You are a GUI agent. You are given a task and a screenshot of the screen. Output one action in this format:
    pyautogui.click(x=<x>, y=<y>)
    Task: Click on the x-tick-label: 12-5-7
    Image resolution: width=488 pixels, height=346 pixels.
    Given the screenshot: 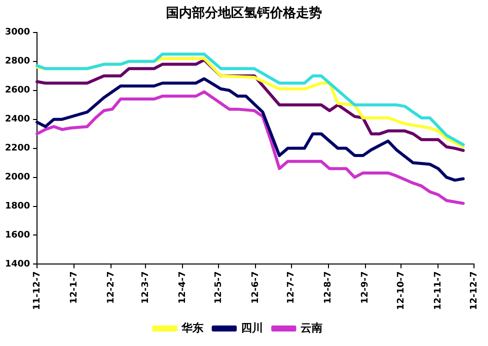 What is the action you would take?
    pyautogui.click(x=219, y=287)
    